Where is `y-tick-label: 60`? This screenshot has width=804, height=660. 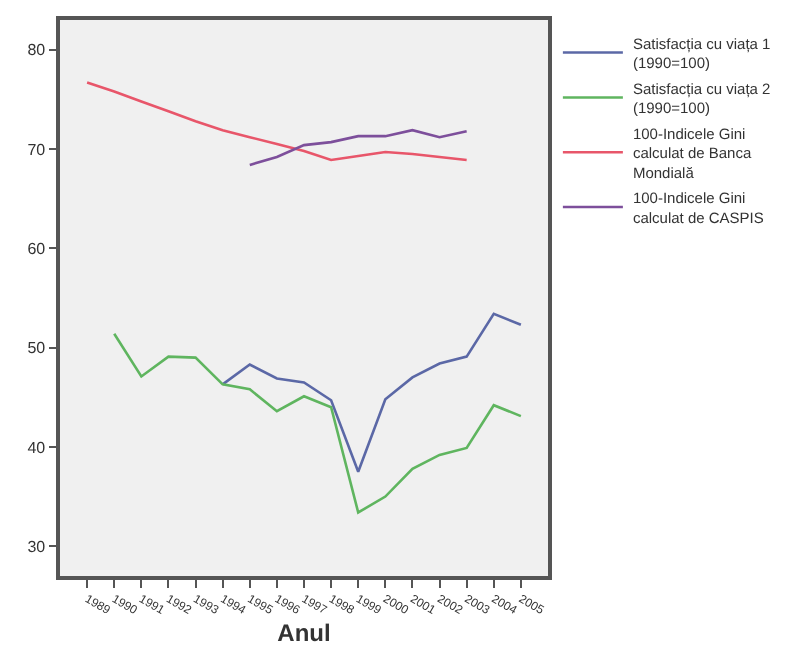
y-tick-label: 60 is located at coordinates (37, 248).